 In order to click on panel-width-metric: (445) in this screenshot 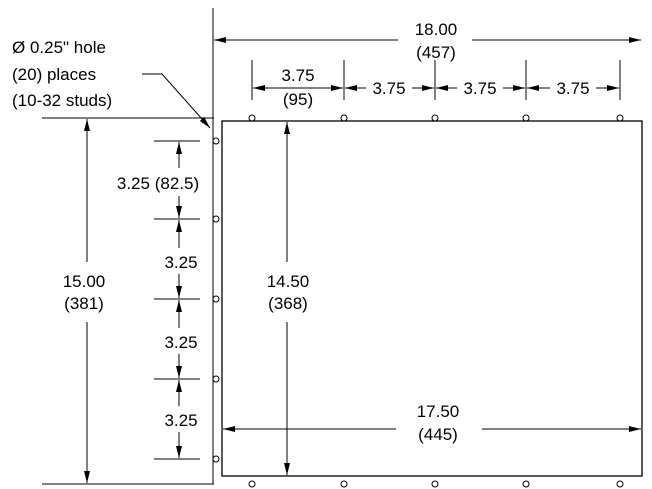, I will do `click(438, 434)`.